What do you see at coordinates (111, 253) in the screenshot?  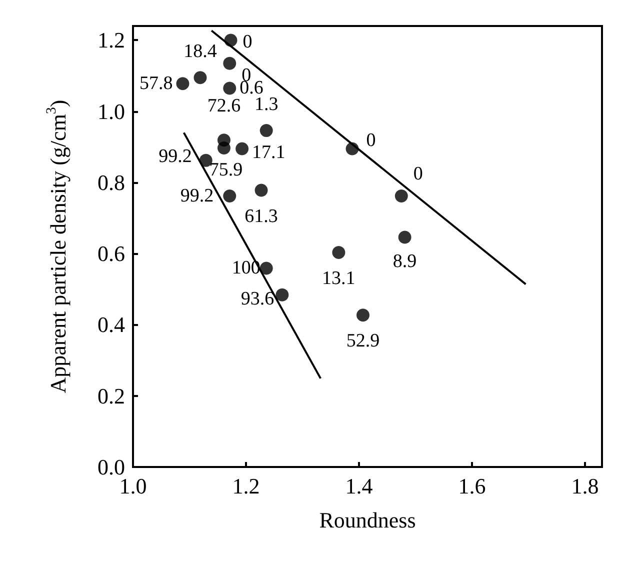 I see `y-tick-label: 0.6` at bounding box center [111, 253].